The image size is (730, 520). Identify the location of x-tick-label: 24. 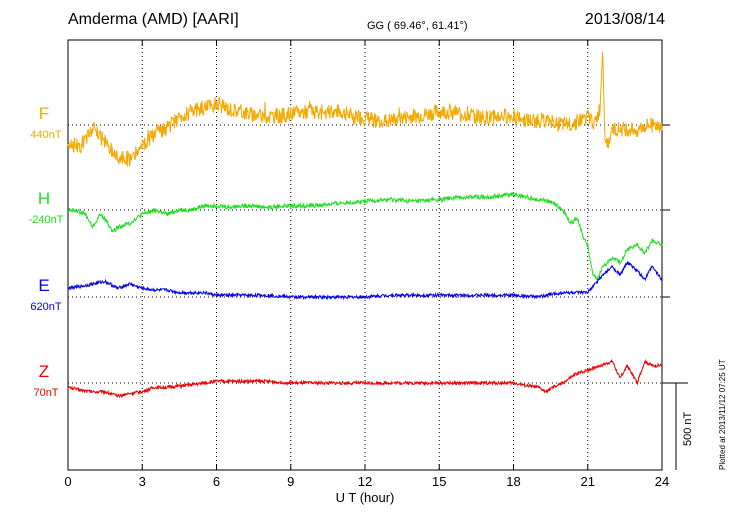
(662, 481).